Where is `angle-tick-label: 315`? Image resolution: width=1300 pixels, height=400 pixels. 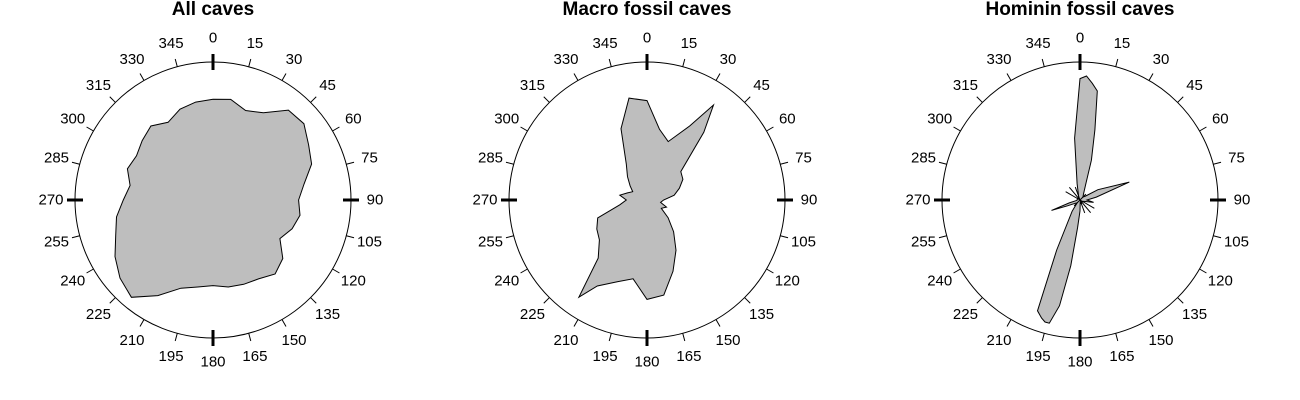 angle-tick-label: 315 is located at coordinates (965, 85).